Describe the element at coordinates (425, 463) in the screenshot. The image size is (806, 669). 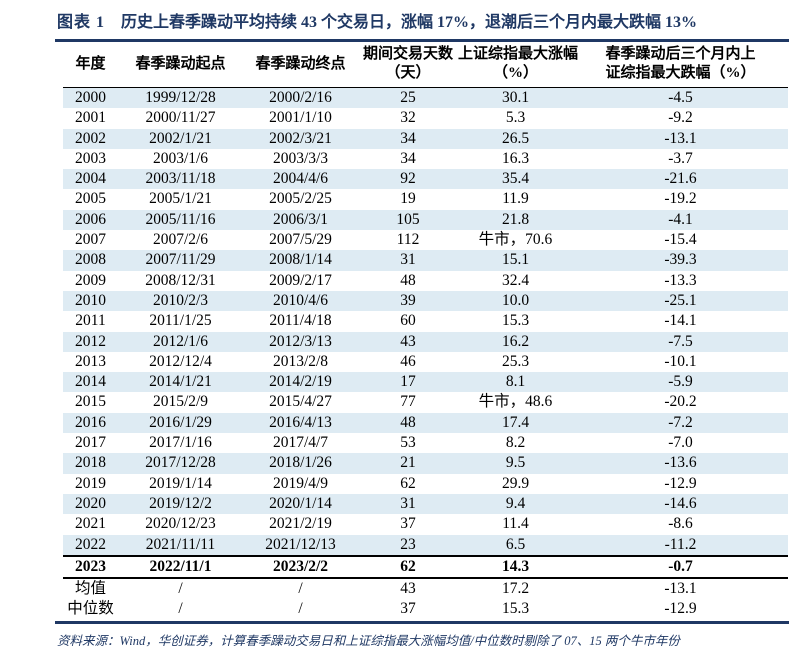
I see `table-row: 2018 2017/12/28 2018/1/26 21 9.5 -13.6` at that location.